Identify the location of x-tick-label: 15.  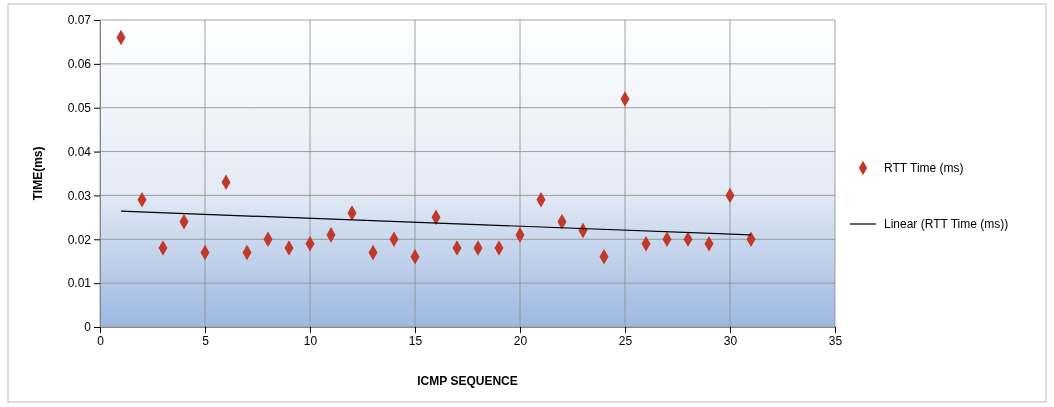
(415, 340).